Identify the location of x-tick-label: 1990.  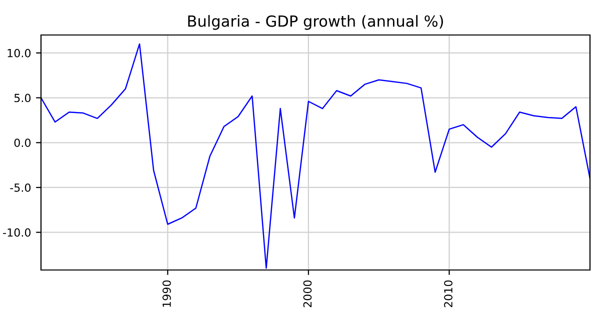
(166, 293).